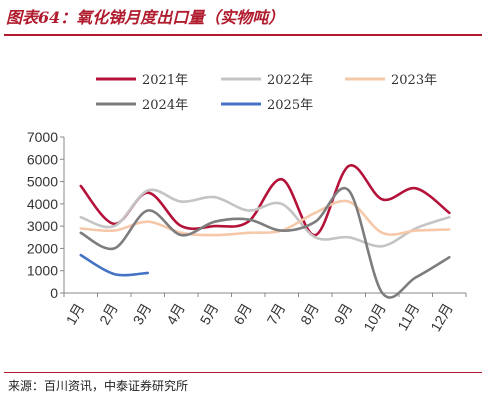 The image size is (488, 400). Describe the element at coordinates (175, 314) in the screenshot. I see `x-tick-label: 4月` at that location.